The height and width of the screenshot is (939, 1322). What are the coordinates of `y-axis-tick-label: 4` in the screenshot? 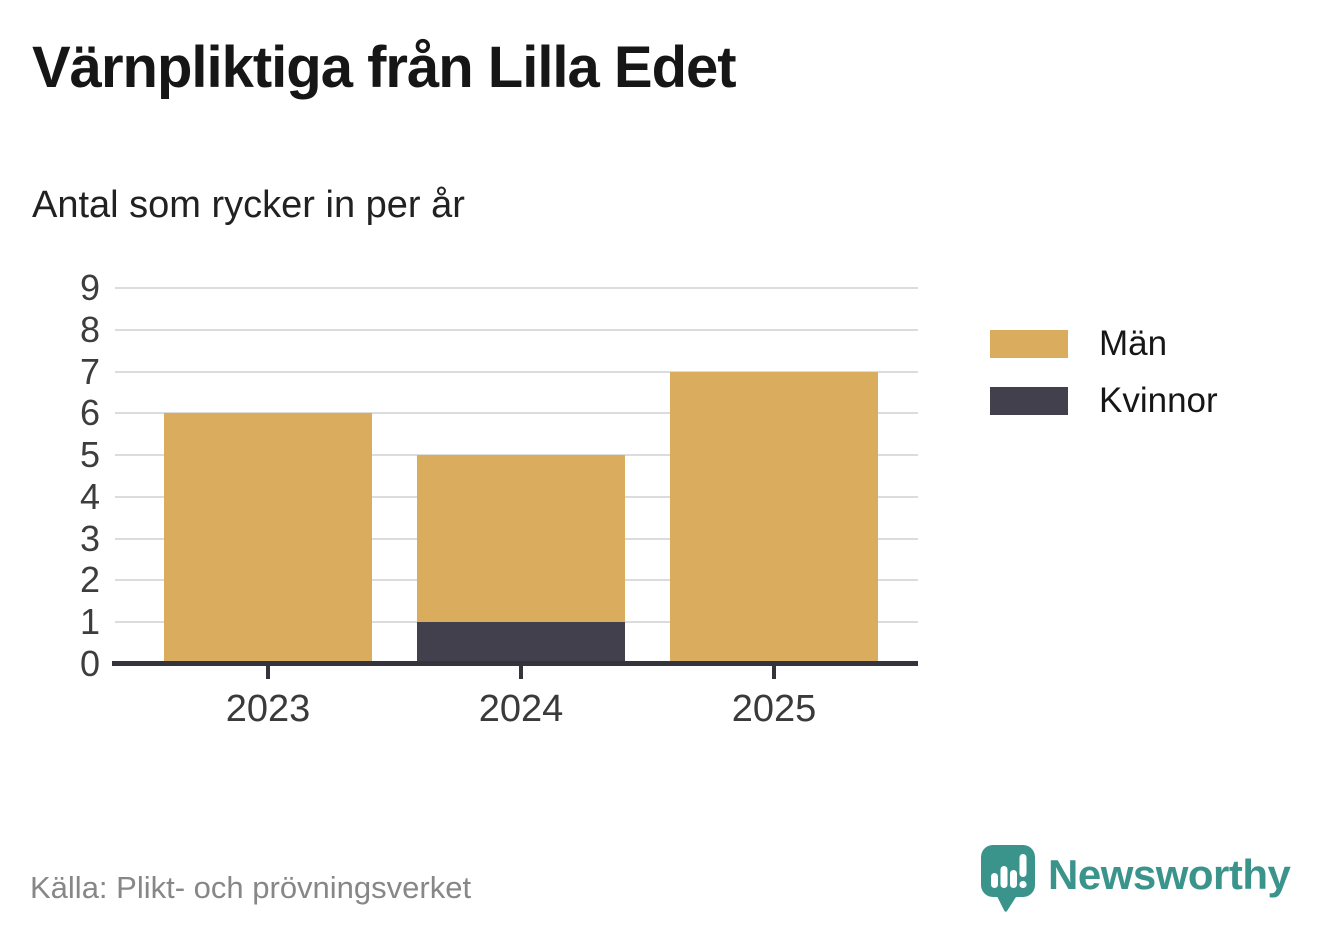 It's located at (89, 496).